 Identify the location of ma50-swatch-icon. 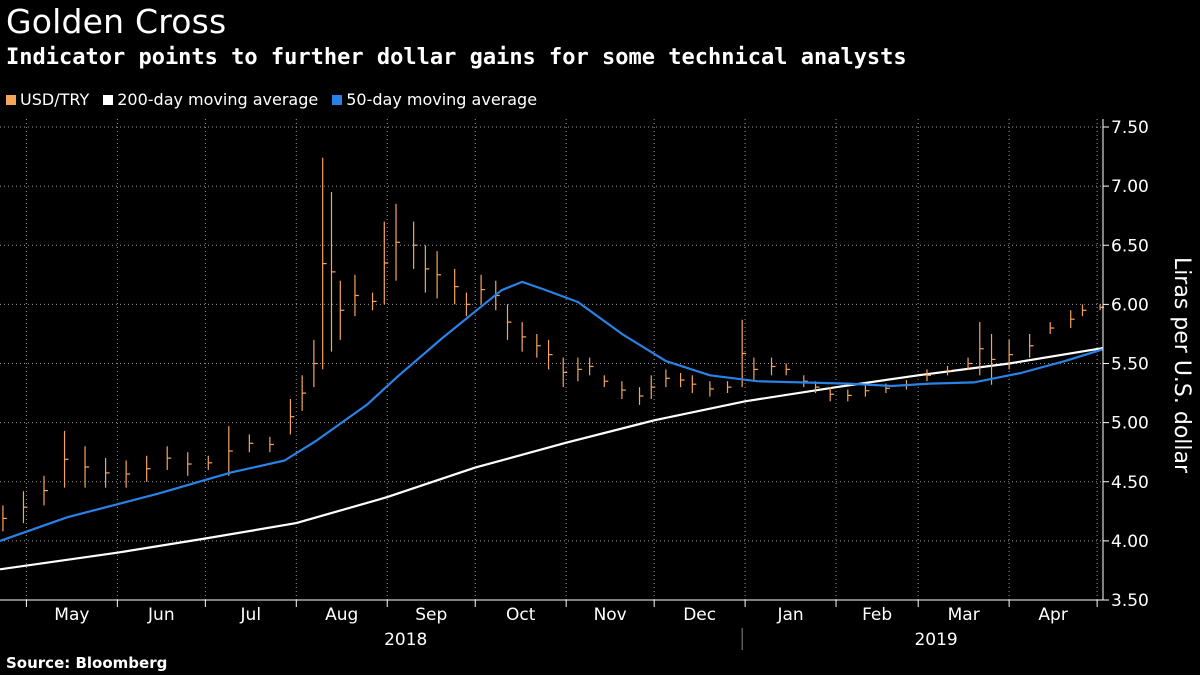
(337, 99).